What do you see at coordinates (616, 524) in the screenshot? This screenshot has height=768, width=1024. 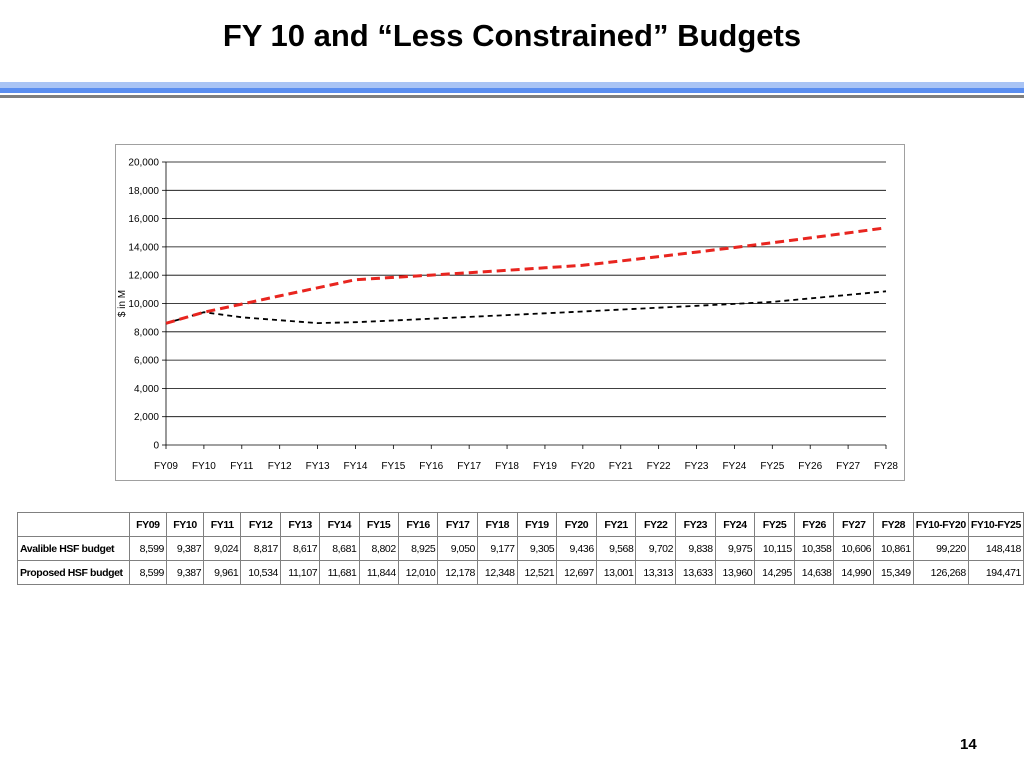 I see `table-header-cell: FY21` at bounding box center [616, 524].